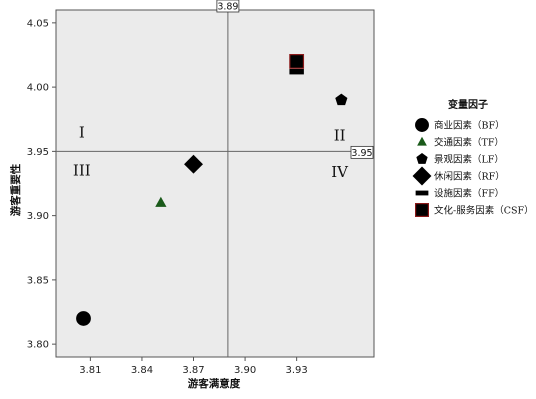 Image resolution: width=536 pixels, height=399 pixels. Describe the element at coordinates (468, 104) in the screenshot. I see `legend-title: 变量因子` at that location.